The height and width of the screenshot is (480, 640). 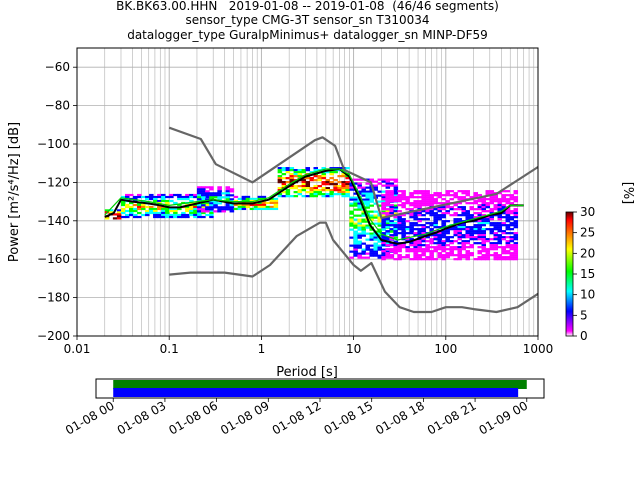 I want to click on density-heatmap, so click(x=311, y=214).